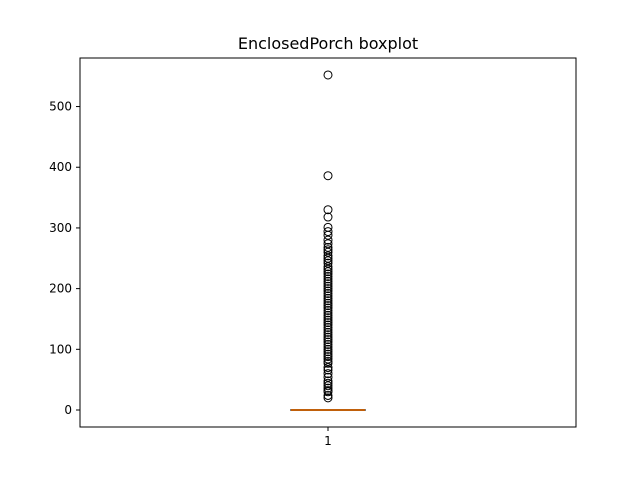  I want to click on outlier-layer, so click(328, 236).